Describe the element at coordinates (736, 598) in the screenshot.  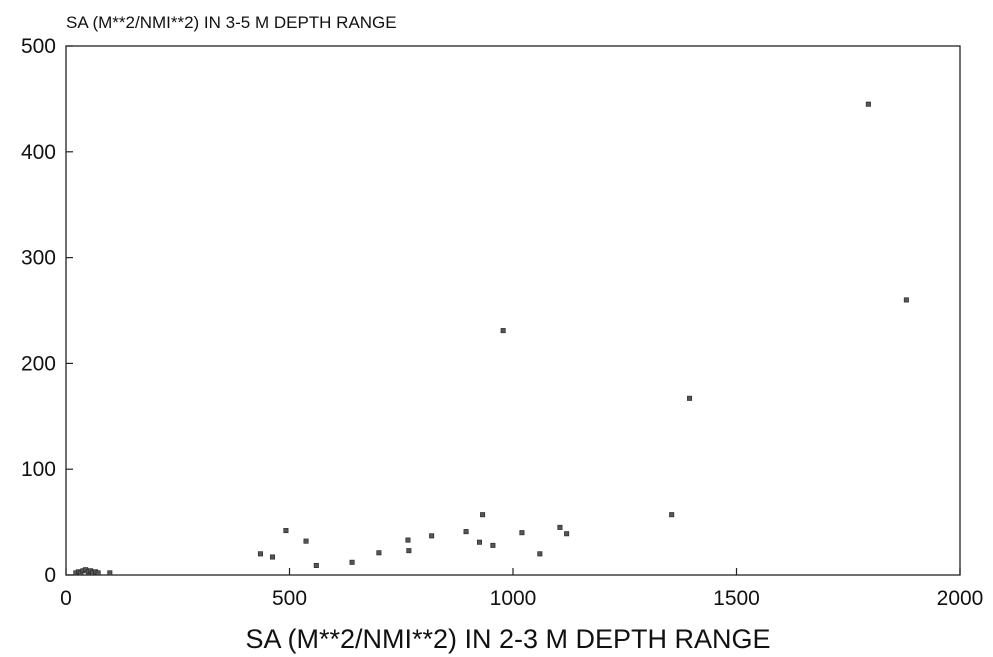
I see `x-tick-label: 1500` at that location.